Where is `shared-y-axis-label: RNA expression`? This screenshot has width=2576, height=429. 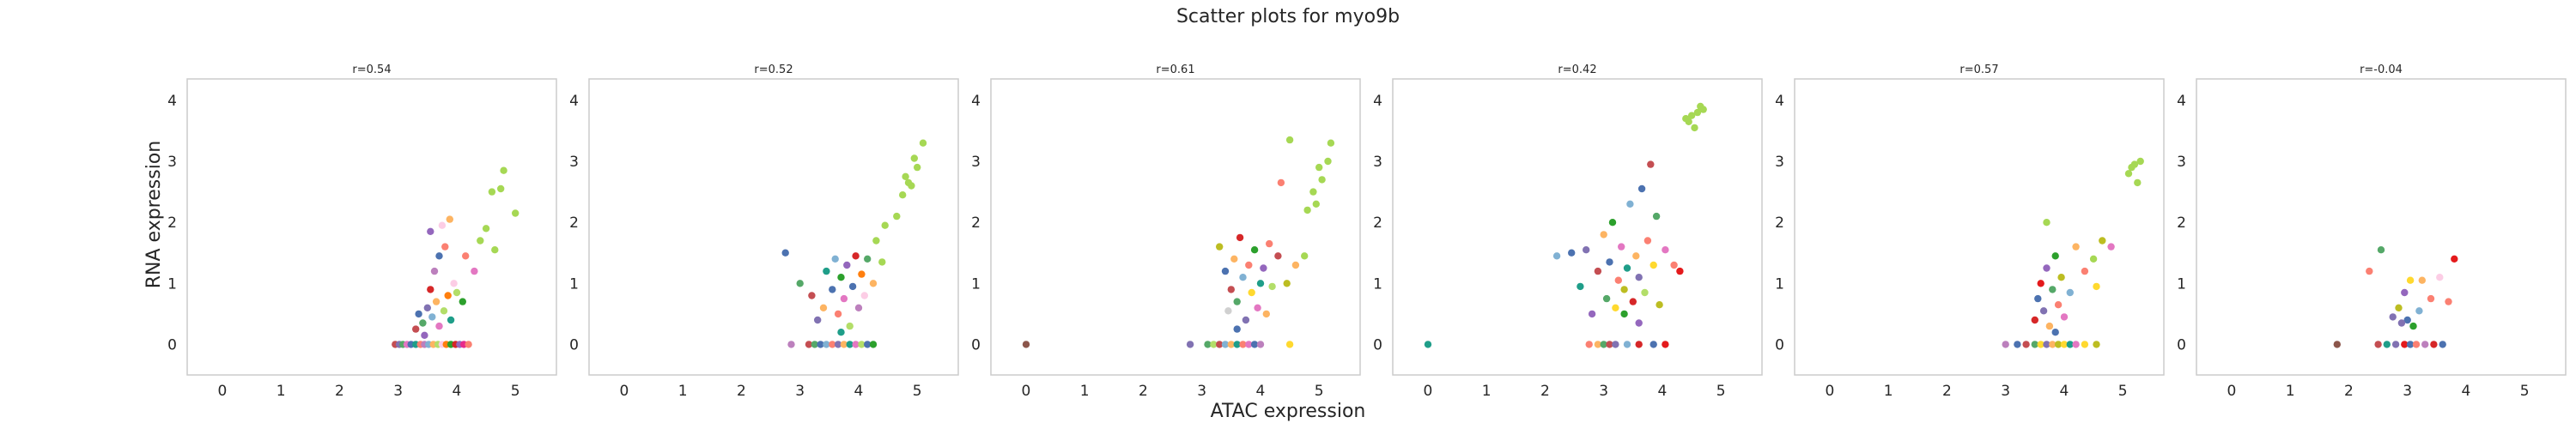
shared-y-axis-label: RNA expression is located at coordinates (154, 214).